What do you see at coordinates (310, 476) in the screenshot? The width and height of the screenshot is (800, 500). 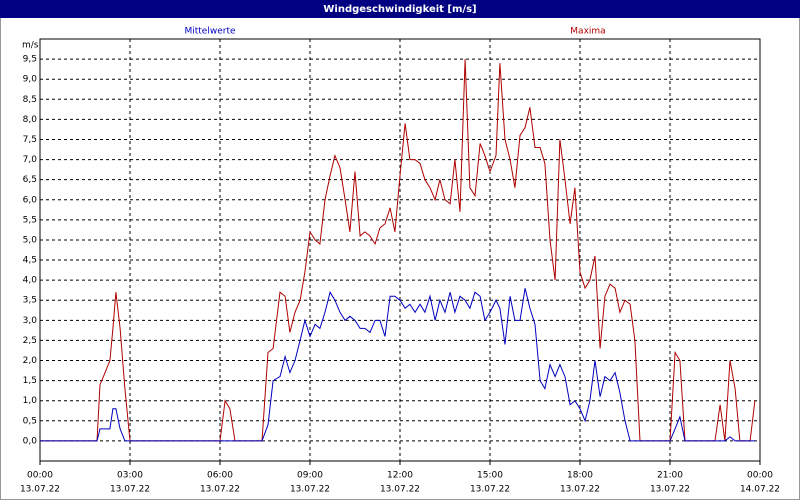 I see `x-tick-label: 09:00` at bounding box center [310, 476].